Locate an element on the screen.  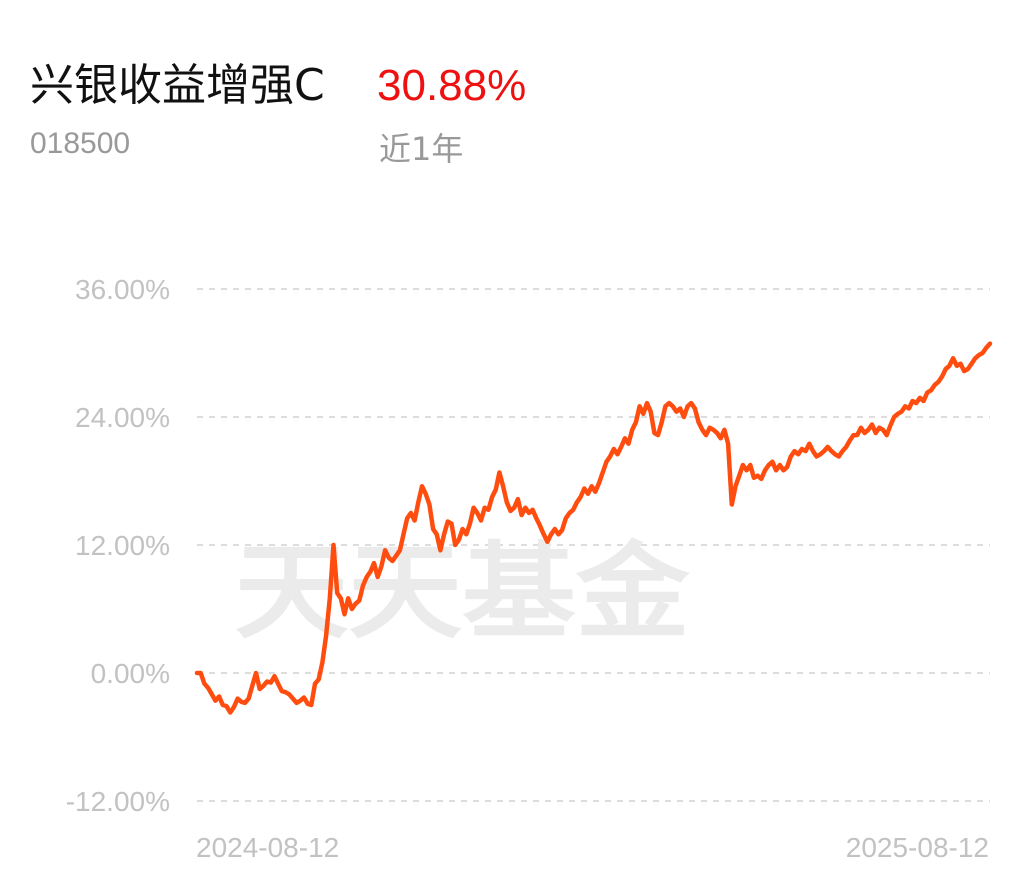
x-tick-label: 2024-08-12 is located at coordinates (267, 847).